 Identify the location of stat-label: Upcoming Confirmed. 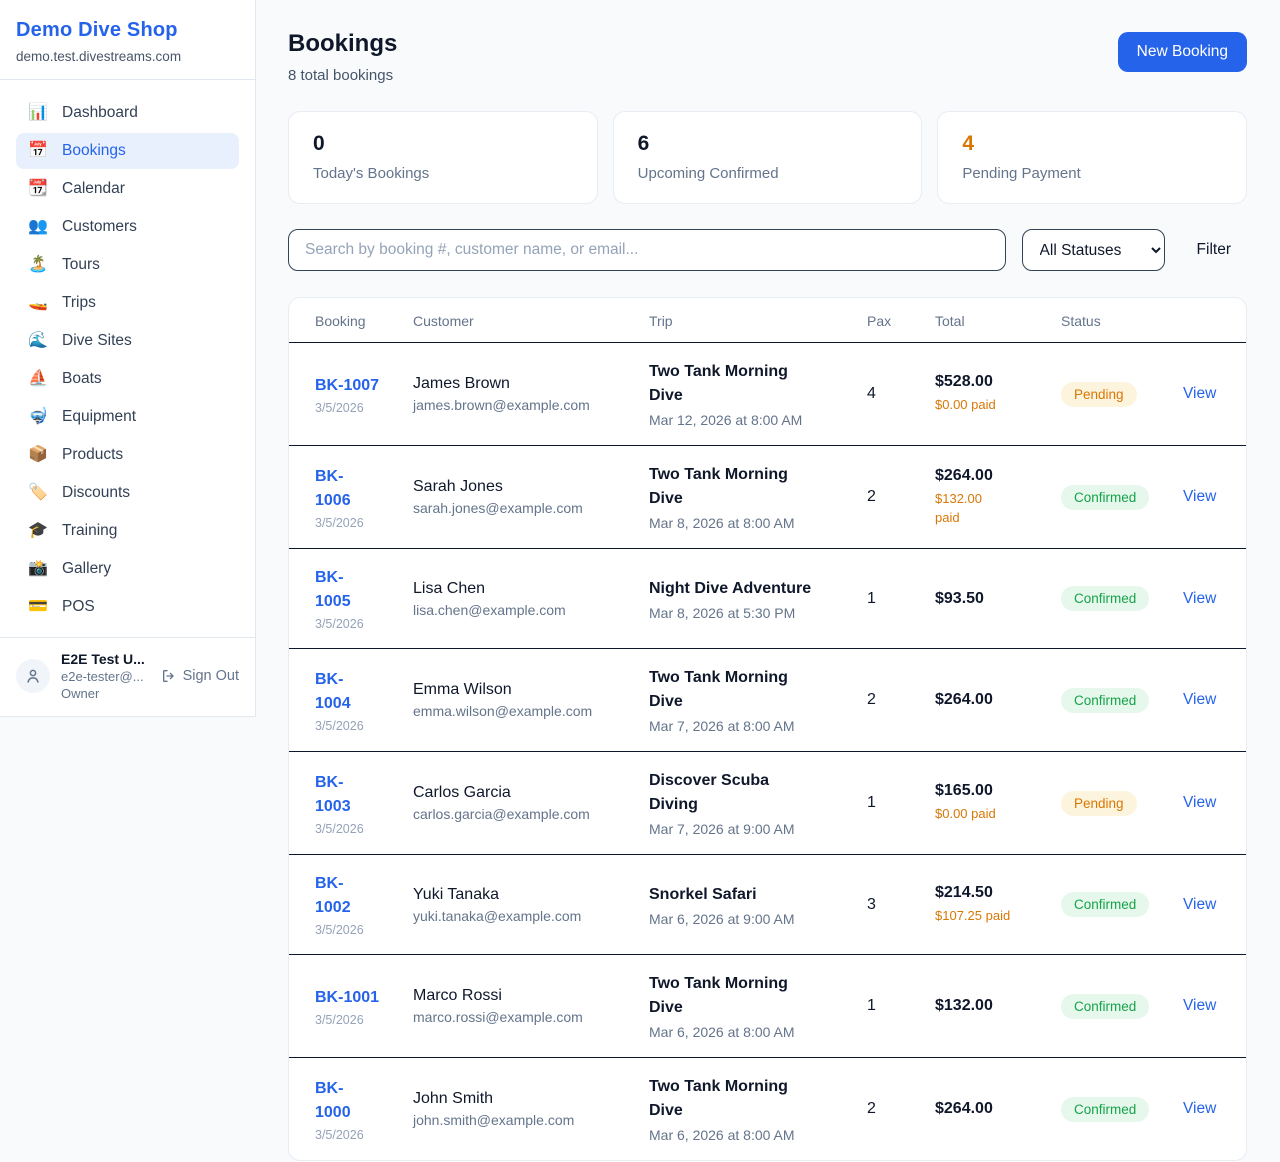
(708, 173).